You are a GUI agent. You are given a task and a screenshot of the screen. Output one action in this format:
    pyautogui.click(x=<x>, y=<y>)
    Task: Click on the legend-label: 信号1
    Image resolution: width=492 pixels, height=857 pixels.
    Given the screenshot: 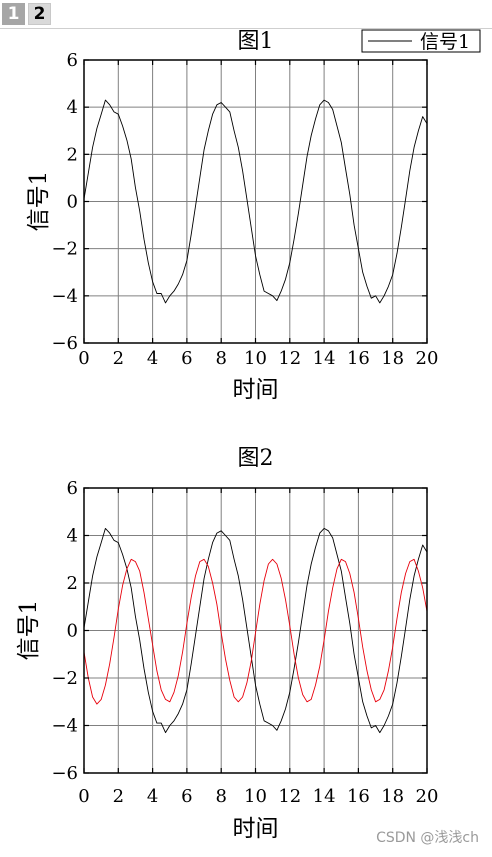 What is the action you would take?
    pyautogui.click(x=445, y=42)
    